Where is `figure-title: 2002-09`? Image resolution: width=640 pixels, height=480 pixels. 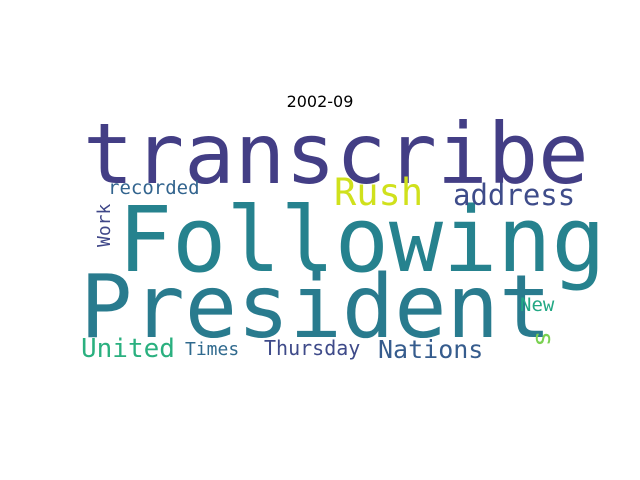
figure-title: 2002-09 is located at coordinates (320, 101).